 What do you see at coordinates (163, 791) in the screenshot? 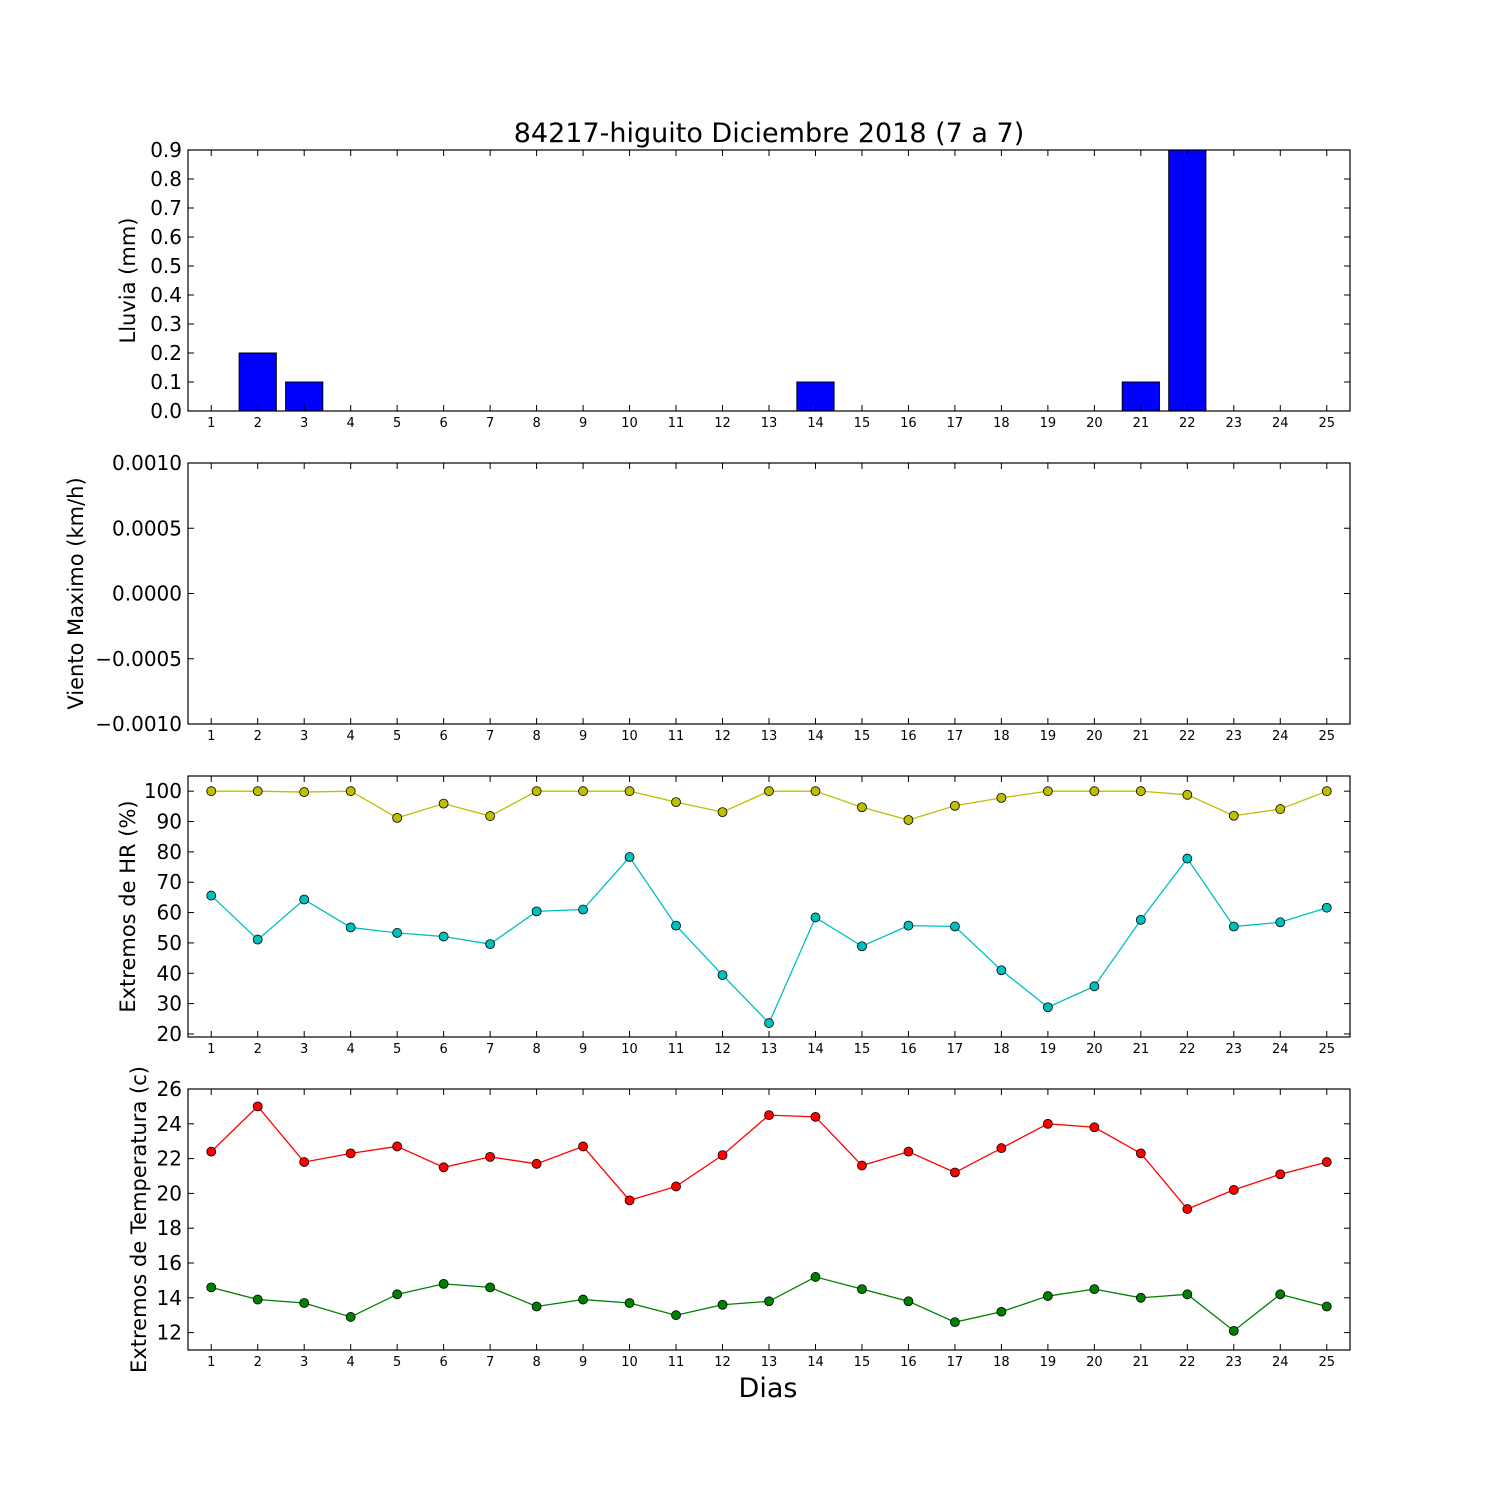
I see `y-tick-label-8: 100` at bounding box center [163, 791].